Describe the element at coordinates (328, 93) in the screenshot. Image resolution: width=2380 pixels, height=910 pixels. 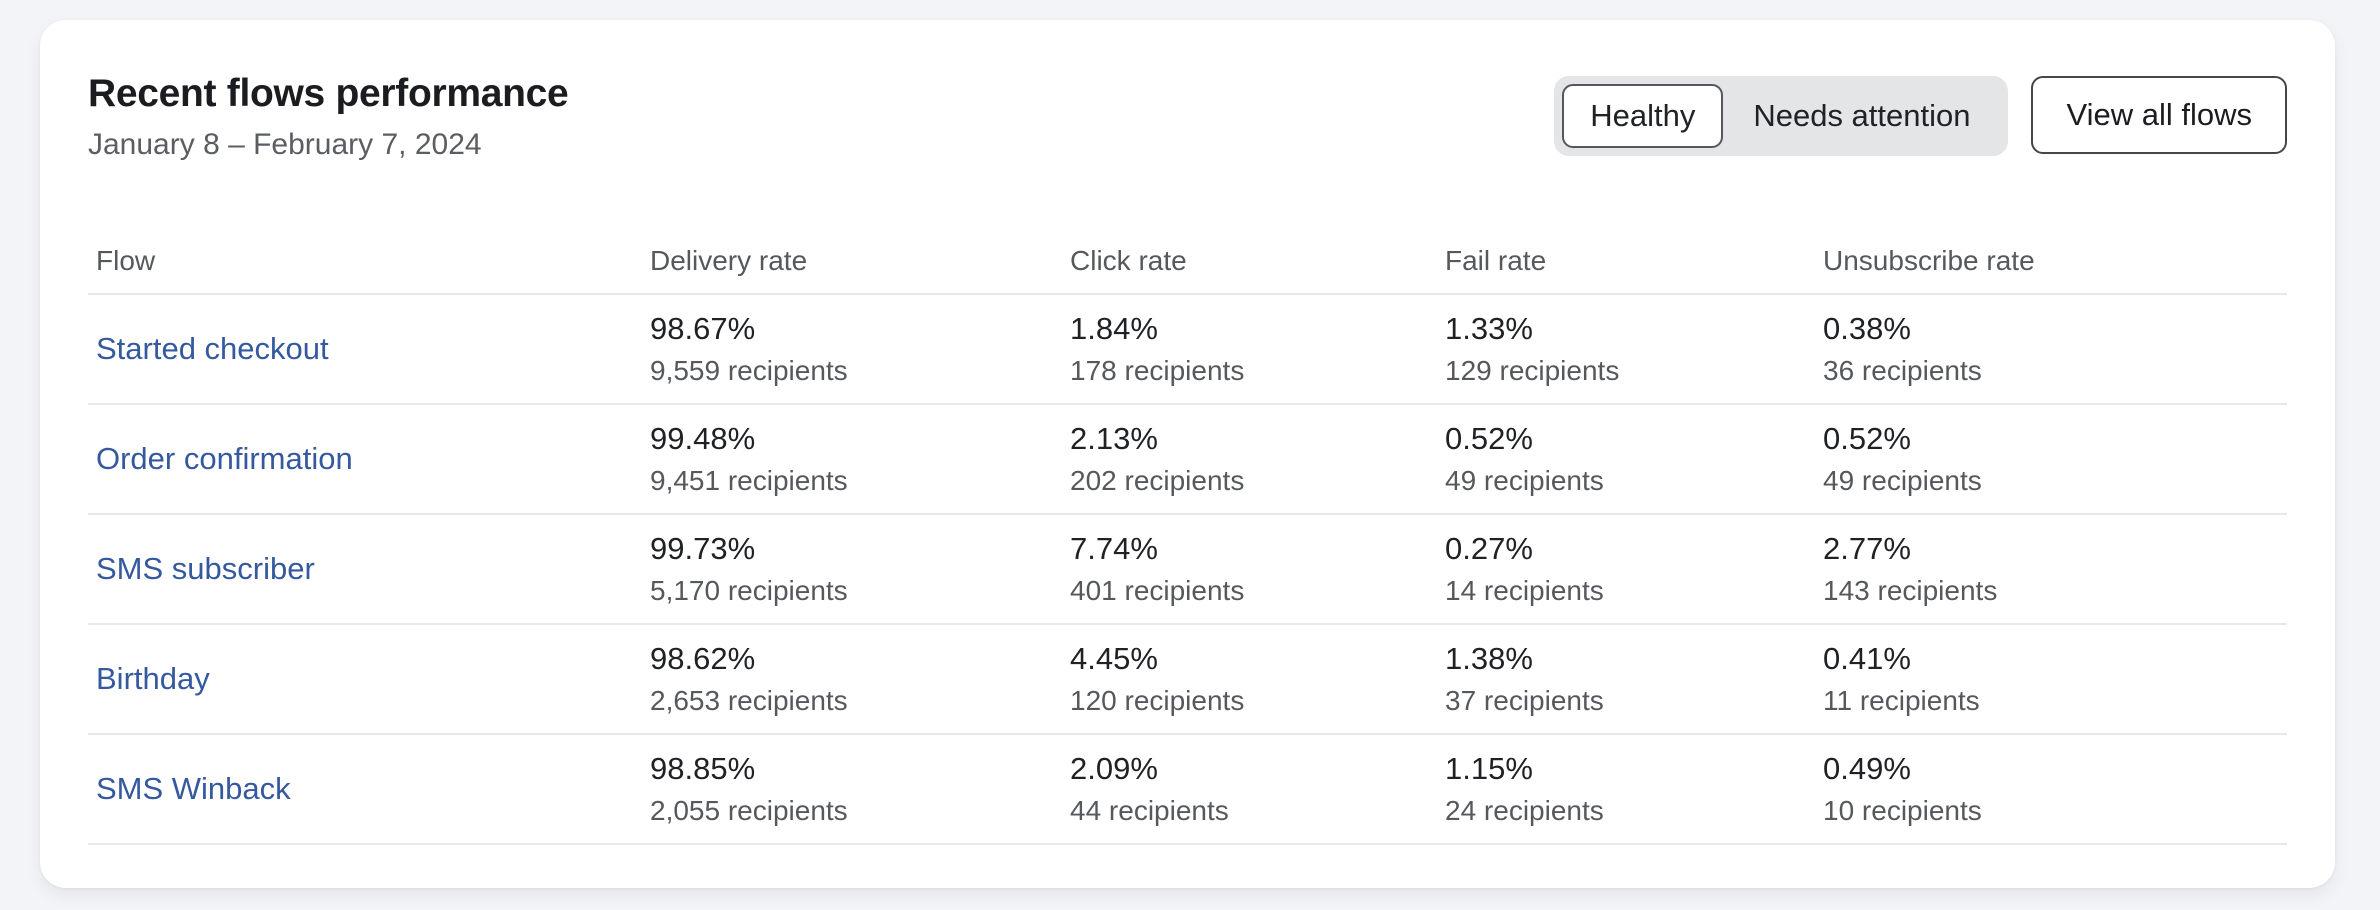
I see `page-title: Recent flows performance` at that location.